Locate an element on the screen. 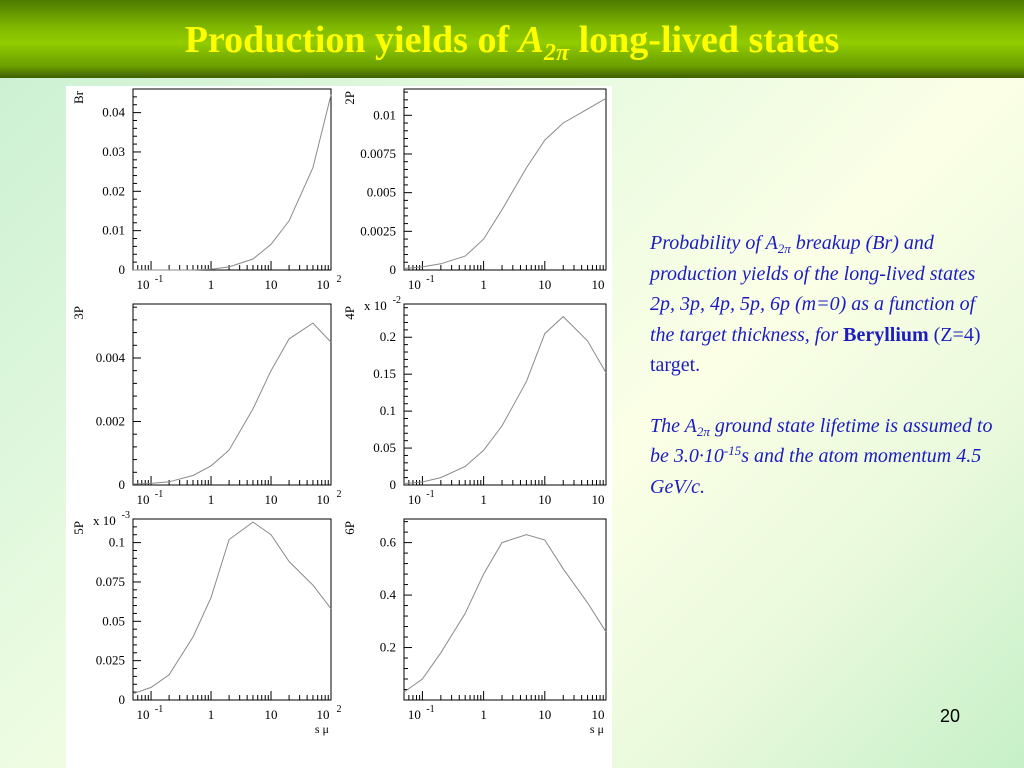 This screenshot has width=1024, height=768. y-tick-label: 0.004 is located at coordinates (111, 357).